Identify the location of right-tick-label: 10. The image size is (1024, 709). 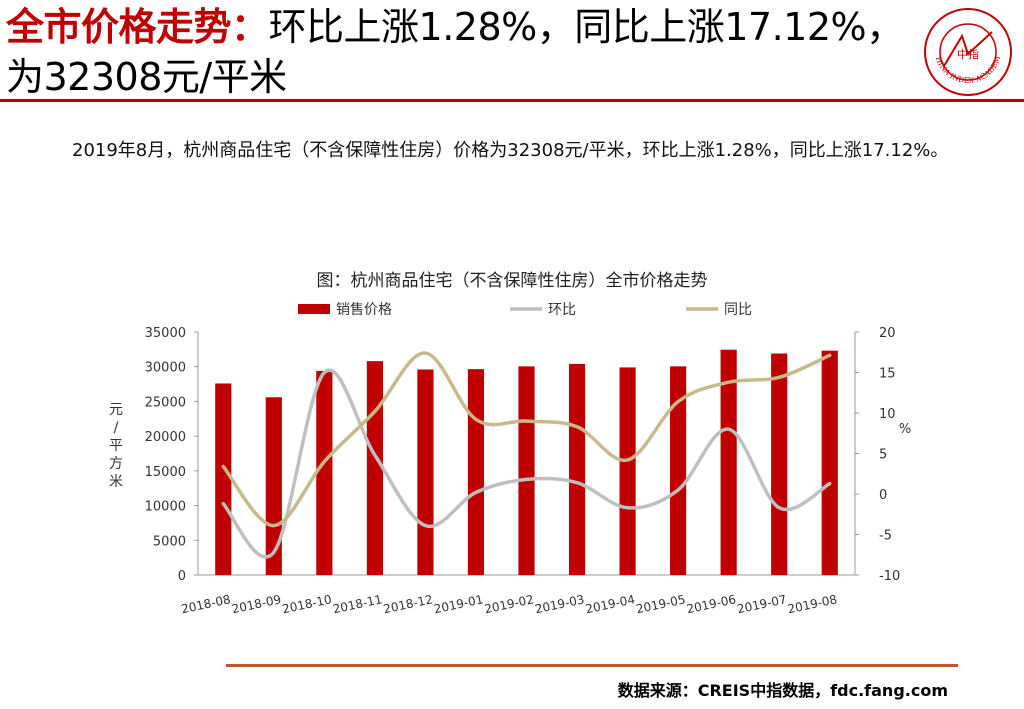
(887, 414).